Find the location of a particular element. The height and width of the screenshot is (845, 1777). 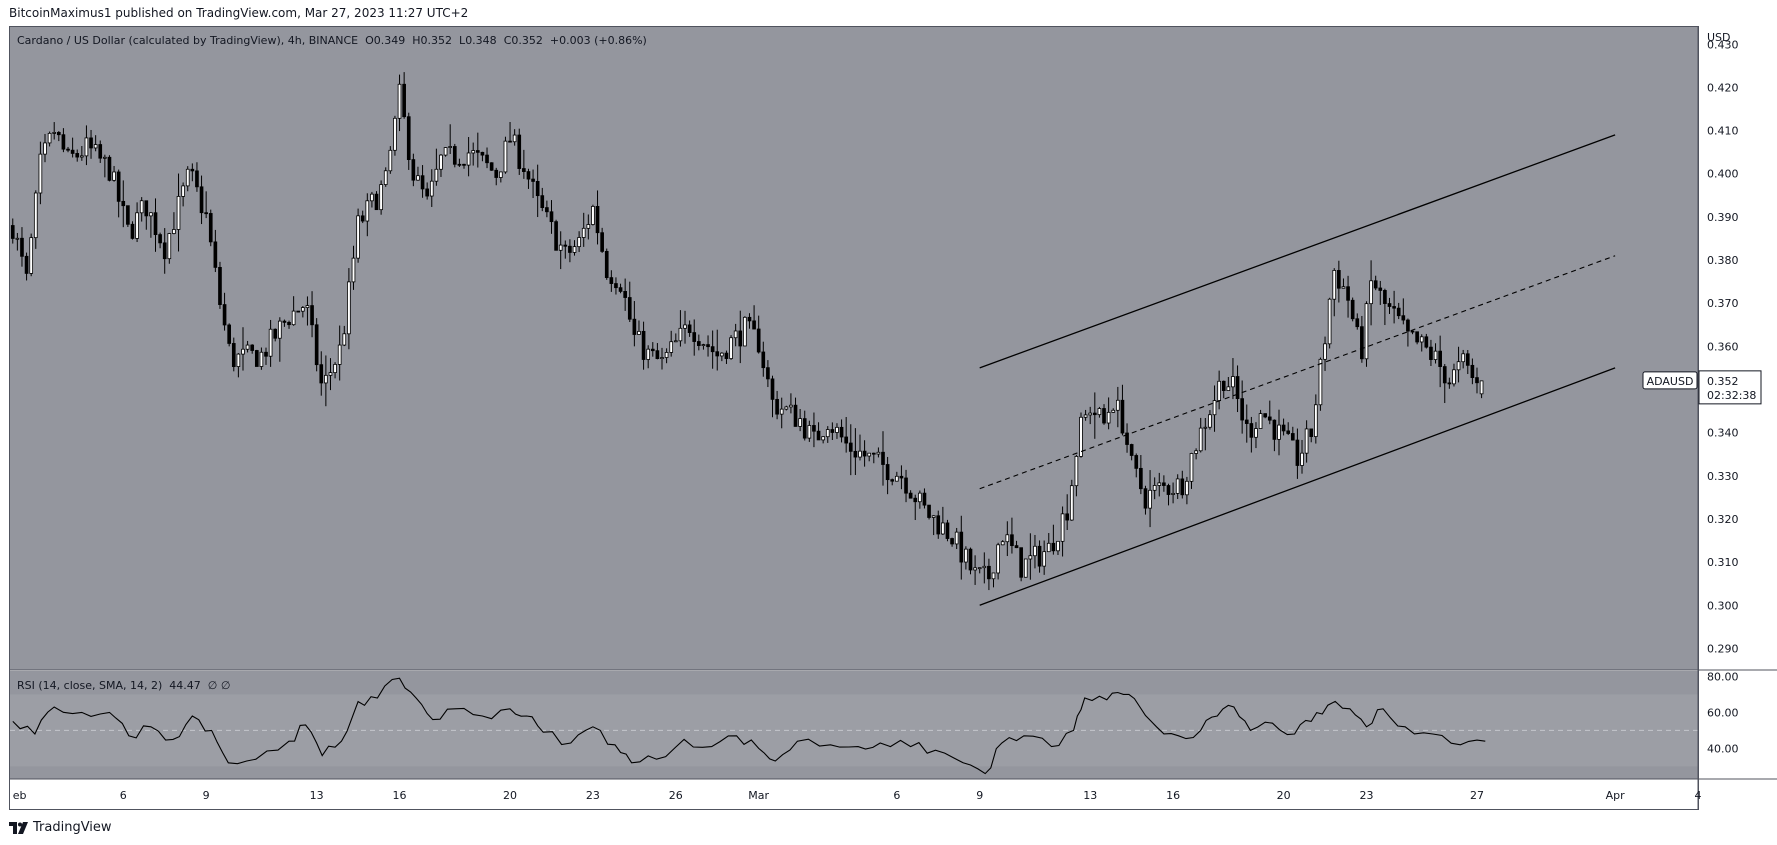

ohlc-low: 0.348 is located at coordinates (481, 40).